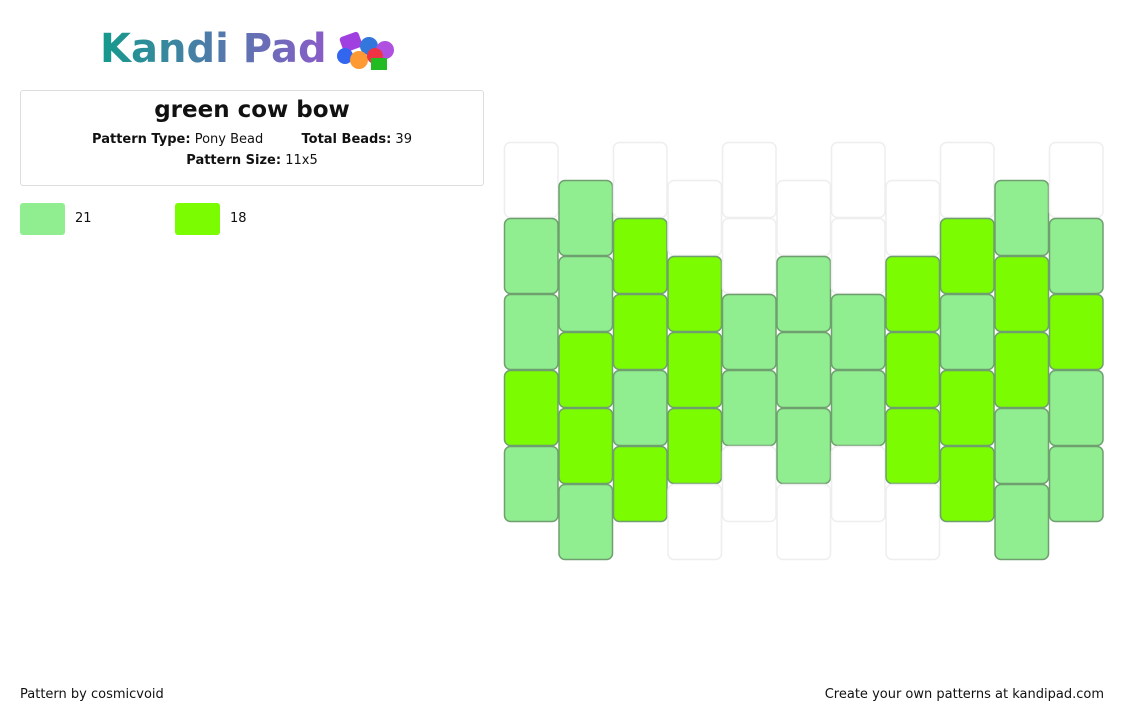 This screenshot has width=1124, height=720. Describe the element at coordinates (346, 139) in the screenshot. I see `label: Total Beads:` at that location.